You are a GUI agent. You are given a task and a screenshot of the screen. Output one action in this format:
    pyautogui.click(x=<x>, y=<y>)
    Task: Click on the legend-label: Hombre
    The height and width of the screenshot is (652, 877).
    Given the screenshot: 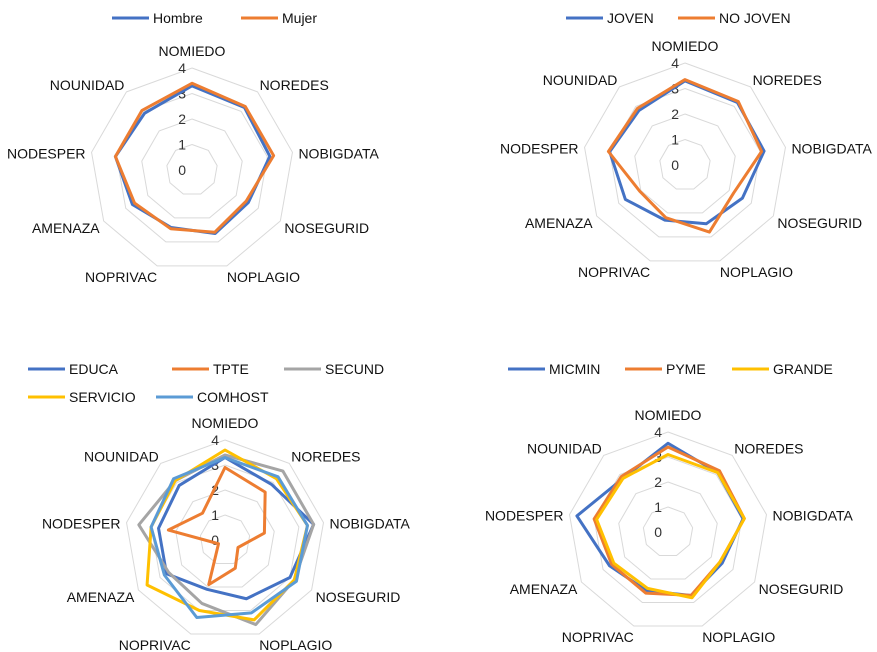 What is the action you would take?
    pyautogui.click(x=178, y=18)
    